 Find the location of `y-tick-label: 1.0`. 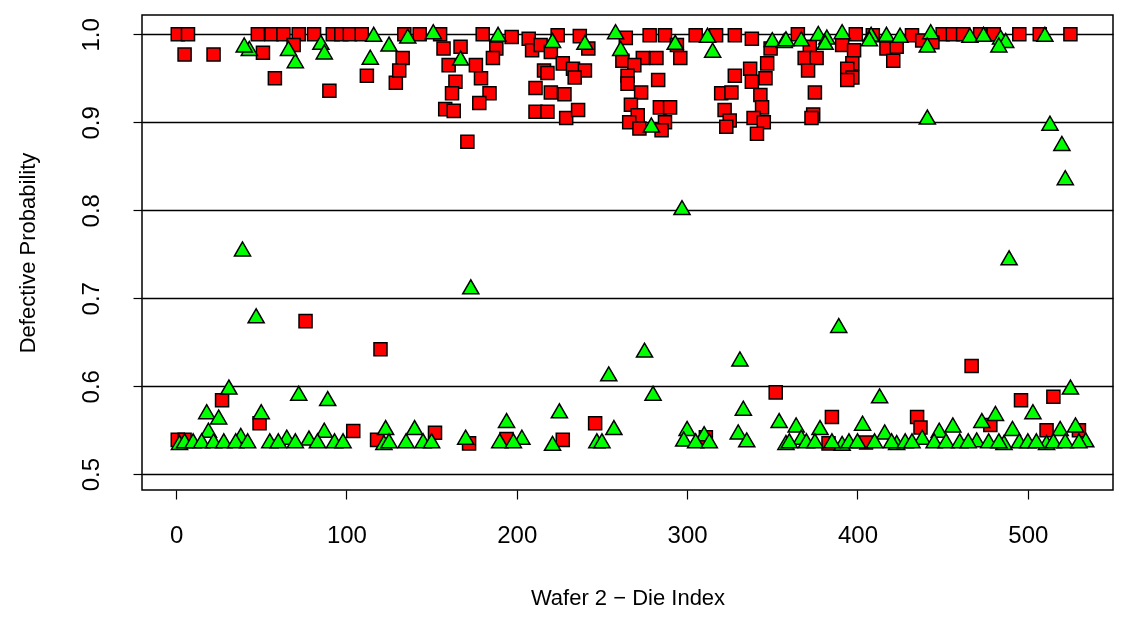

y-tick-label: 1.0 is located at coordinates (90, 35).